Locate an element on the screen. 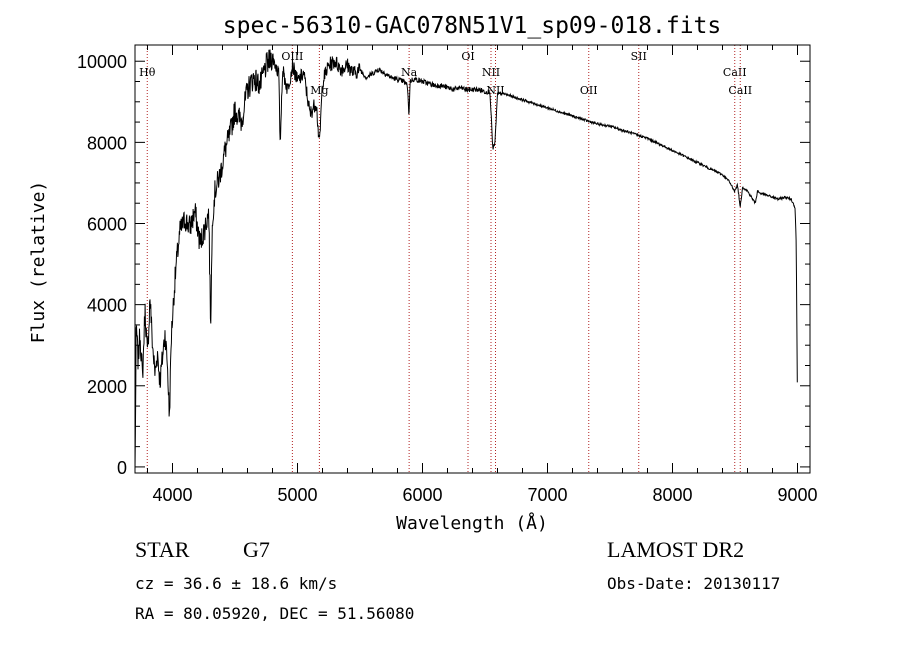 The width and height of the screenshot is (900, 649). x-tick-label: 4000 is located at coordinates (172, 495).